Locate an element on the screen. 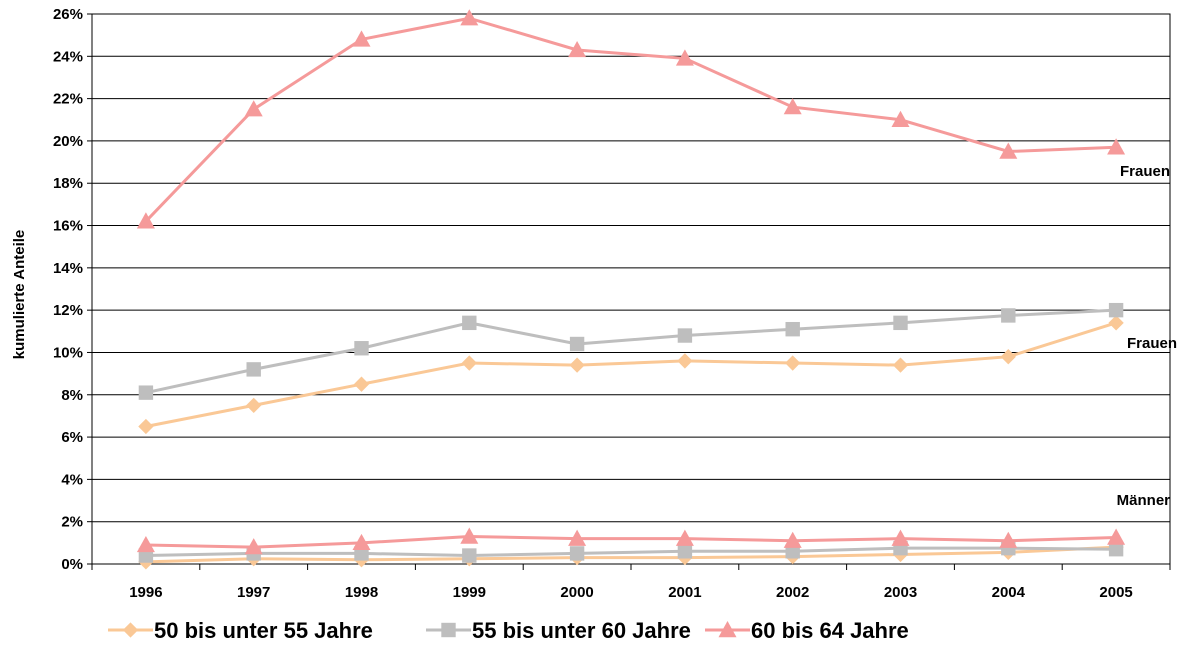  y-tick-label: 18% is located at coordinates (68, 183).